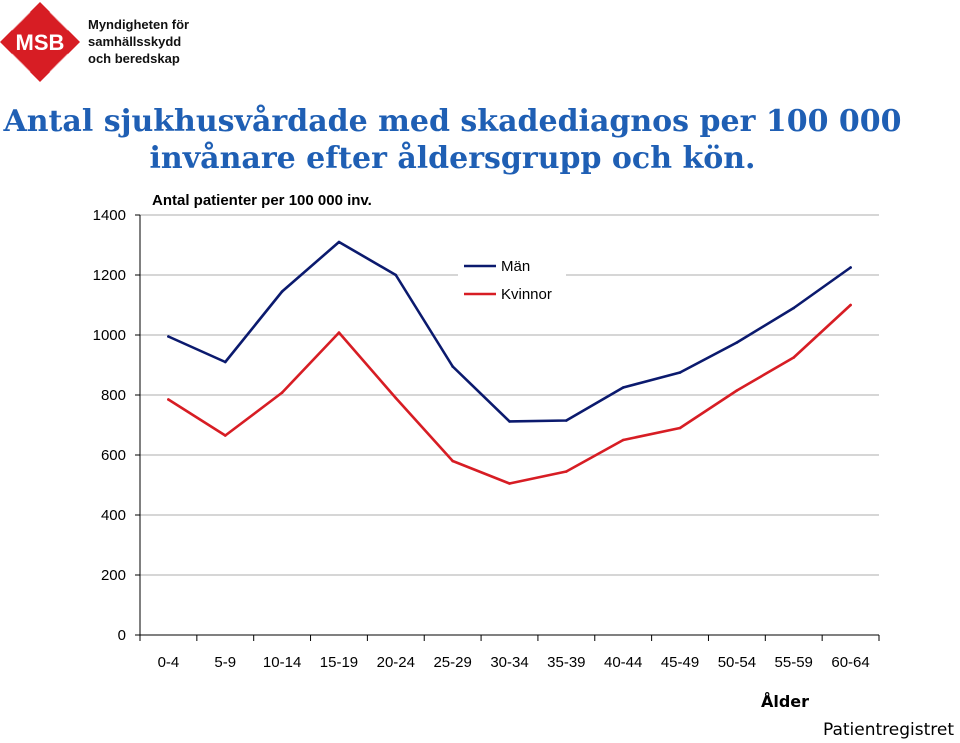 The height and width of the screenshot is (743, 960). Describe the element at coordinates (339, 662) in the screenshot. I see `x-tick-label: 15-19` at that location.